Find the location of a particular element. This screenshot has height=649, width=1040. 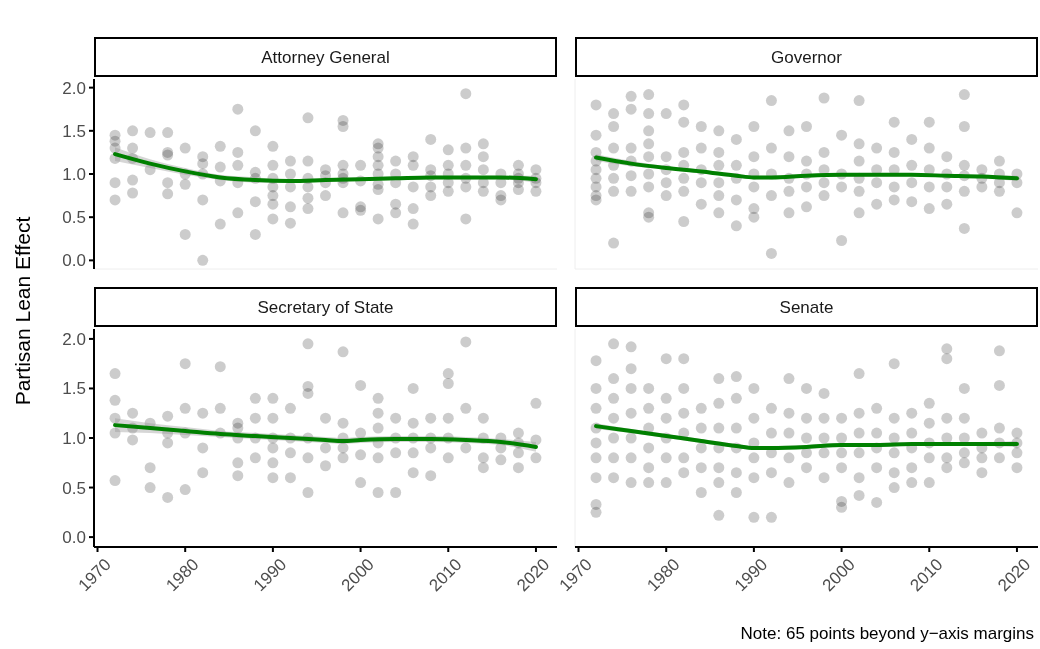

chart-title: Attorney General is located at coordinates (325, 57).